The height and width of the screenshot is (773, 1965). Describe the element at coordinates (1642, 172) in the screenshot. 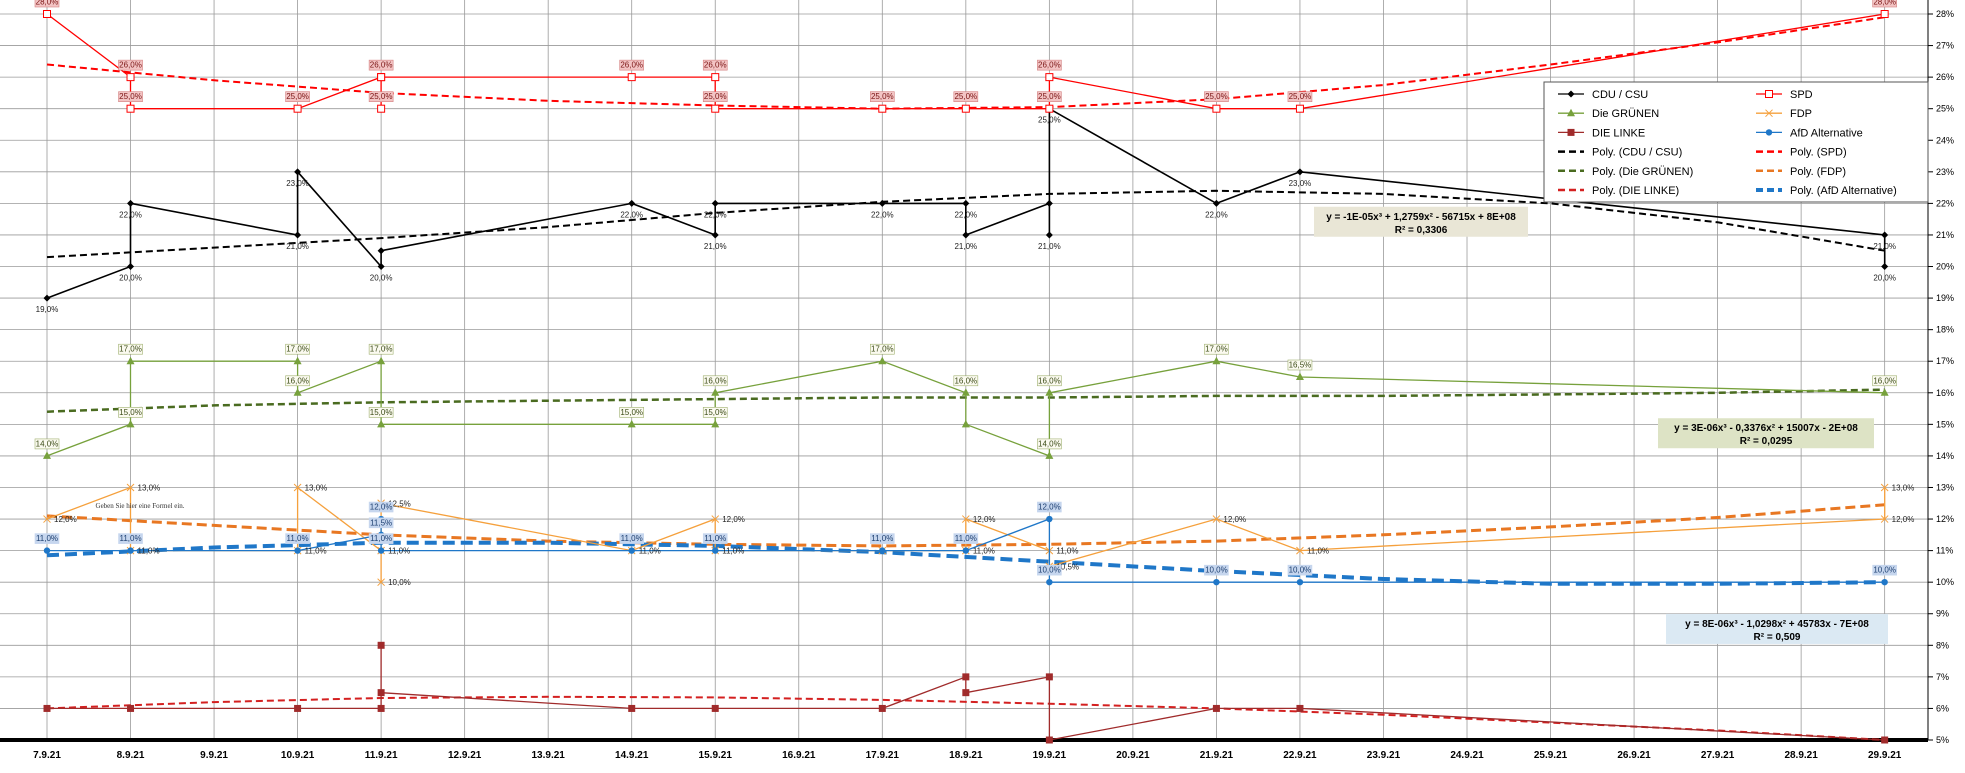

I see `legend-label: Poly. (Die GRÜNEN)` at that location.